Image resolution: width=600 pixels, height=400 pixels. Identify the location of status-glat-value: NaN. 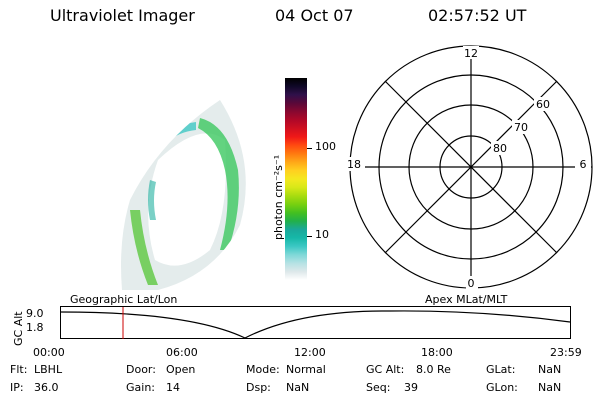
(550, 369).